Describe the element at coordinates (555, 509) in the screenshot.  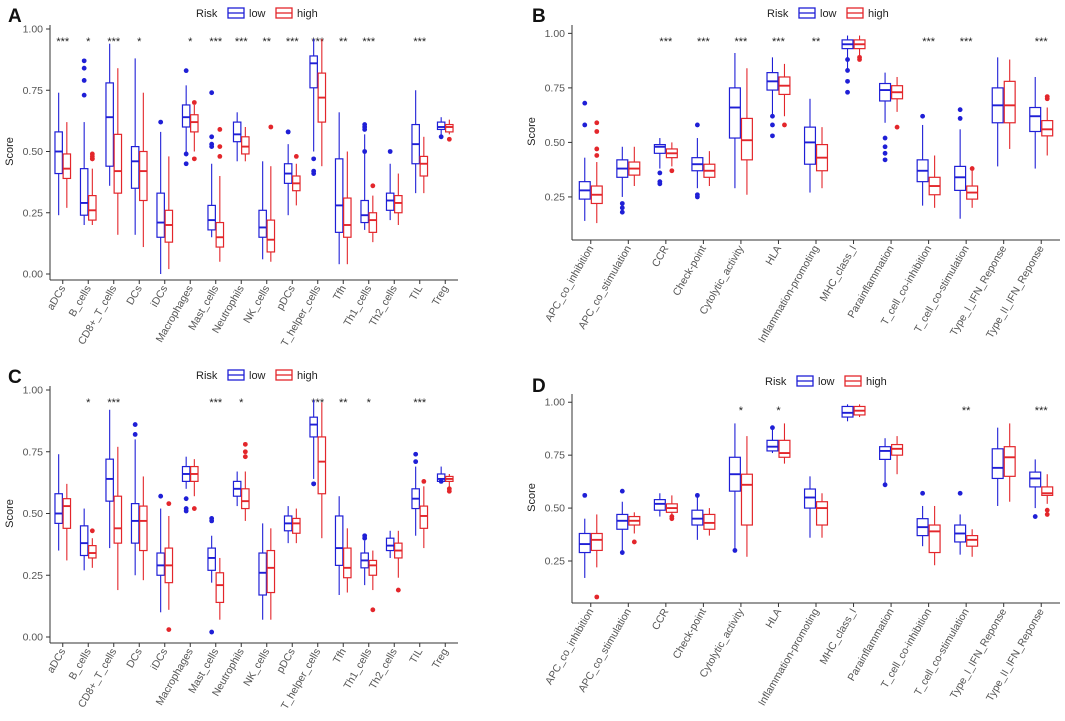
I see `y-tick-label: 0.50` at that location.